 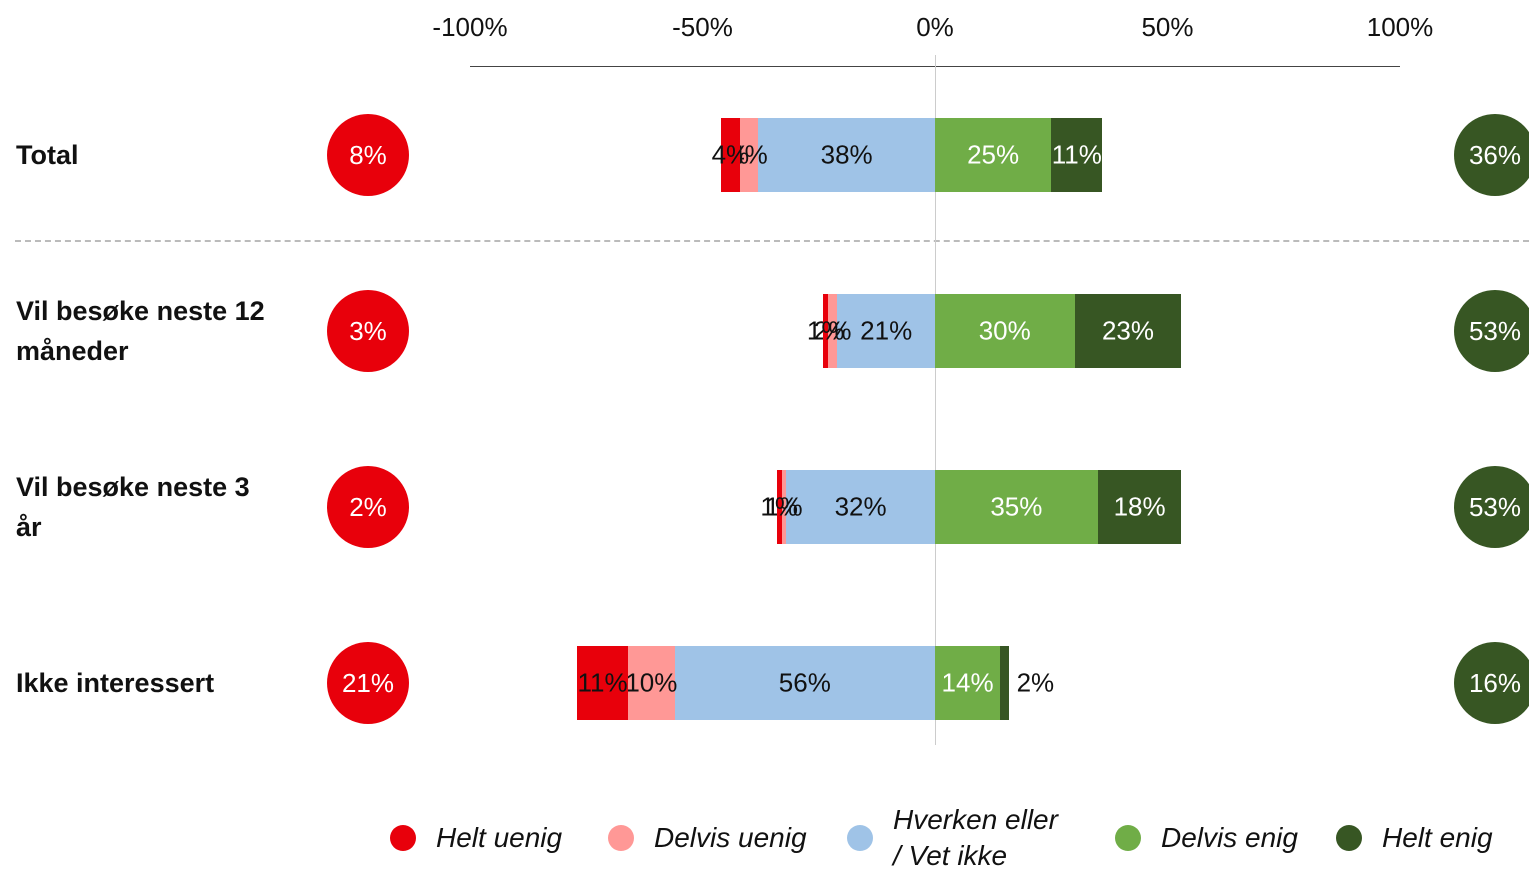 What do you see at coordinates (935, 27) in the screenshot?
I see `x-tick-label: 0%` at bounding box center [935, 27].